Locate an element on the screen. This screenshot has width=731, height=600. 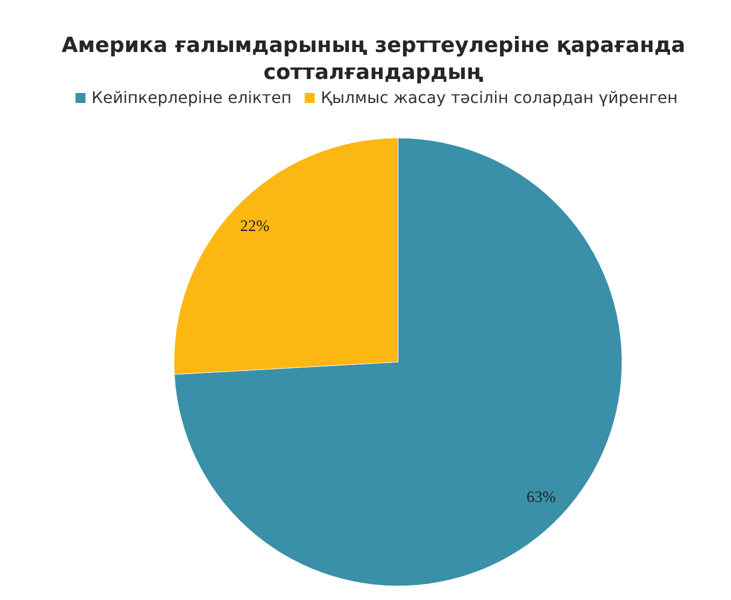
chart-title: Америка ғалымдарының зерттеулеріне қарағанда сотталғандардың is located at coordinates (374, 58).